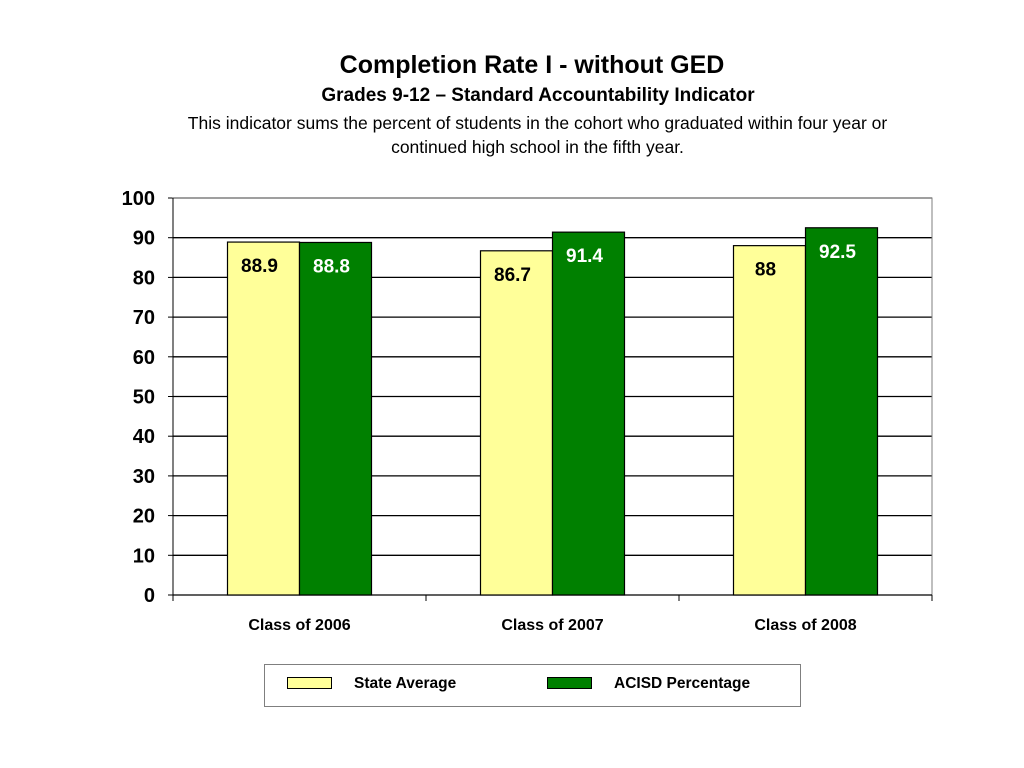 This screenshot has width=1024, height=768. Describe the element at coordinates (299, 625) in the screenshot. I see `x-category-label: Class of 2006` at that location.